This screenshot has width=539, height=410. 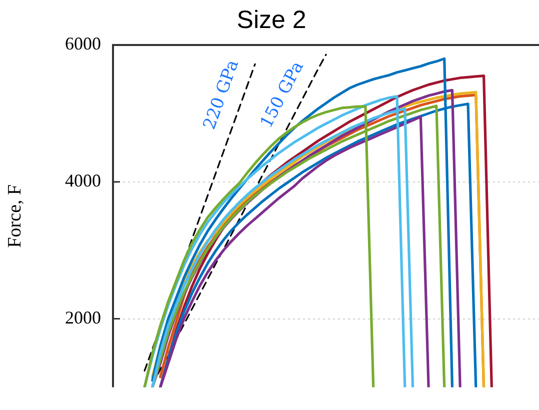 I want to click on text: 150 GPa, so click(x=282, y=95).